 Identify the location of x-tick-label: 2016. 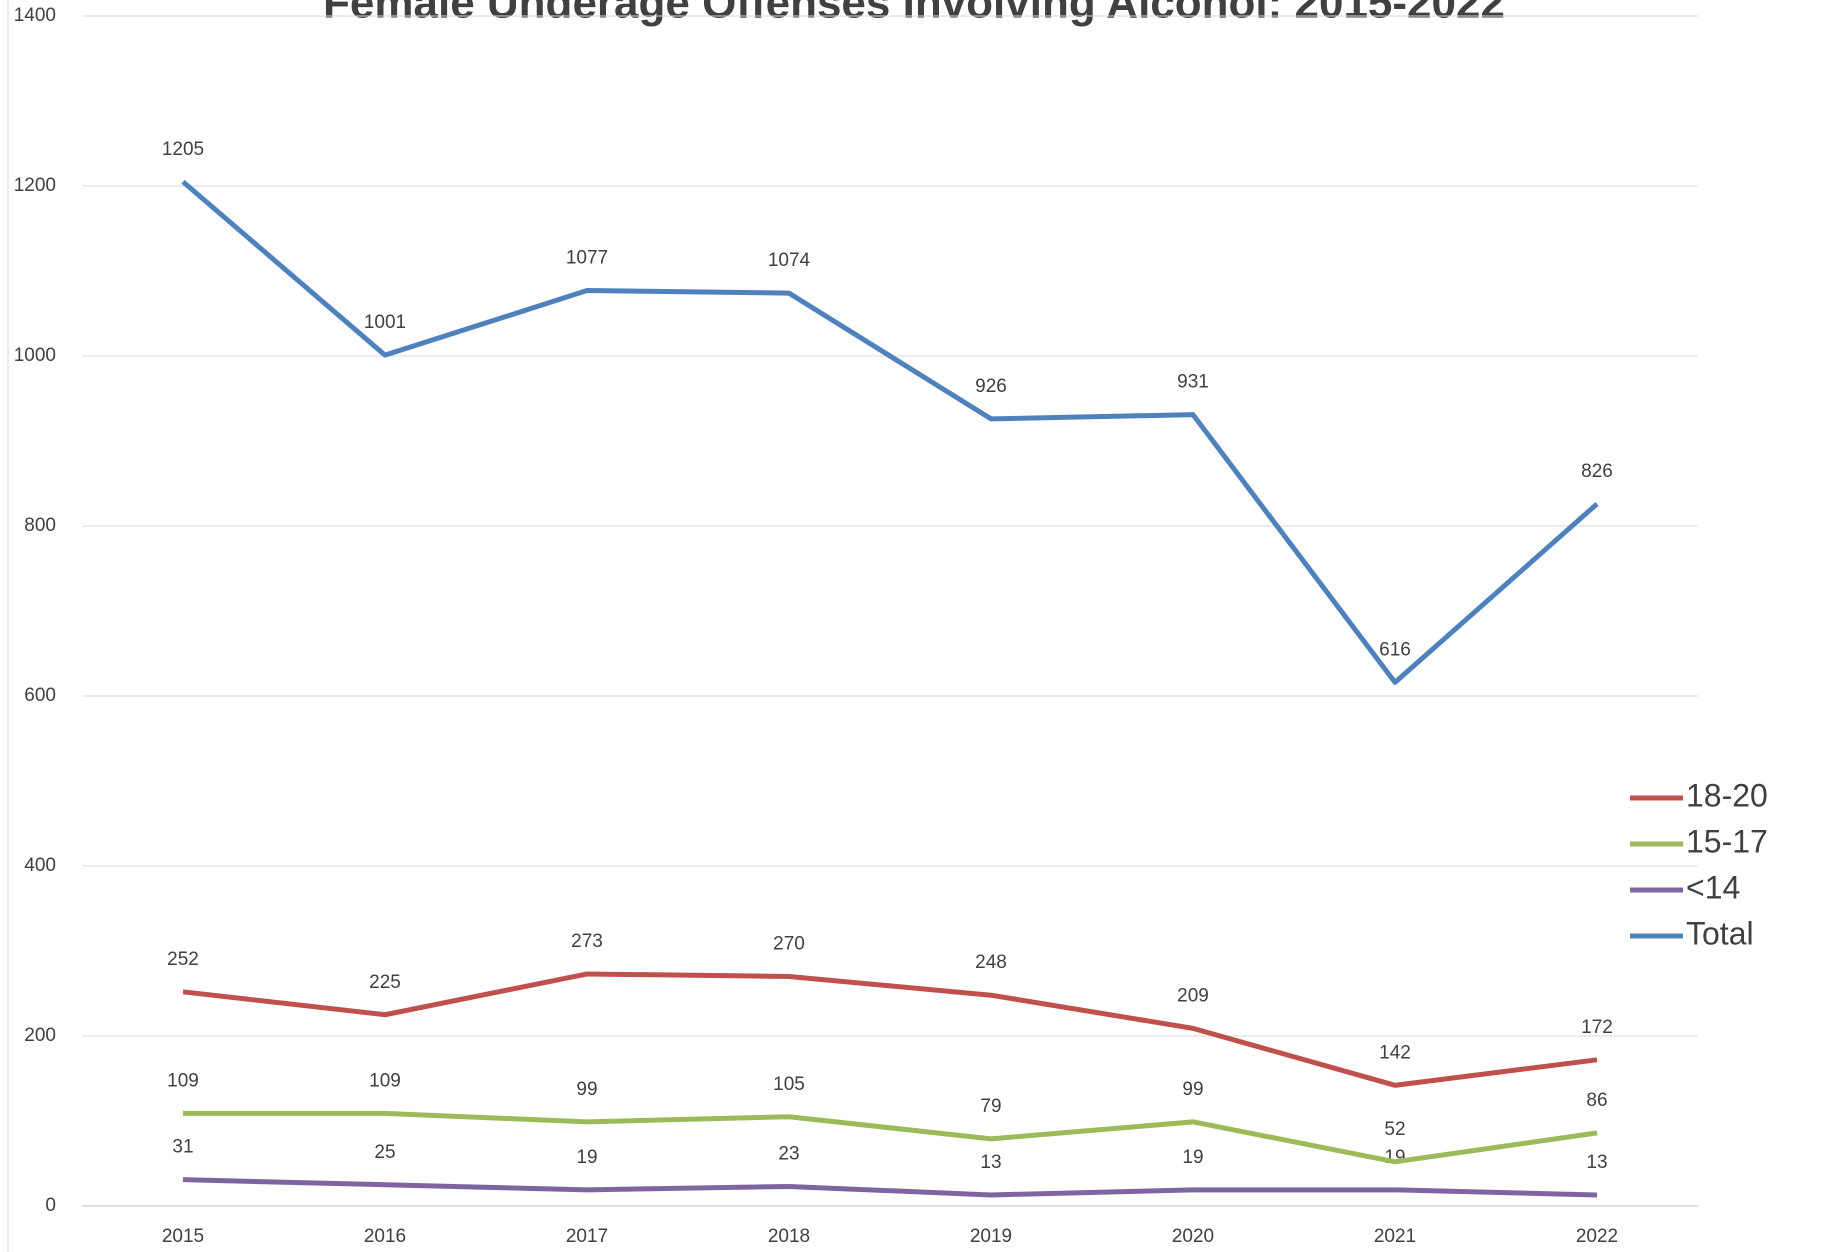
(385, 1236).